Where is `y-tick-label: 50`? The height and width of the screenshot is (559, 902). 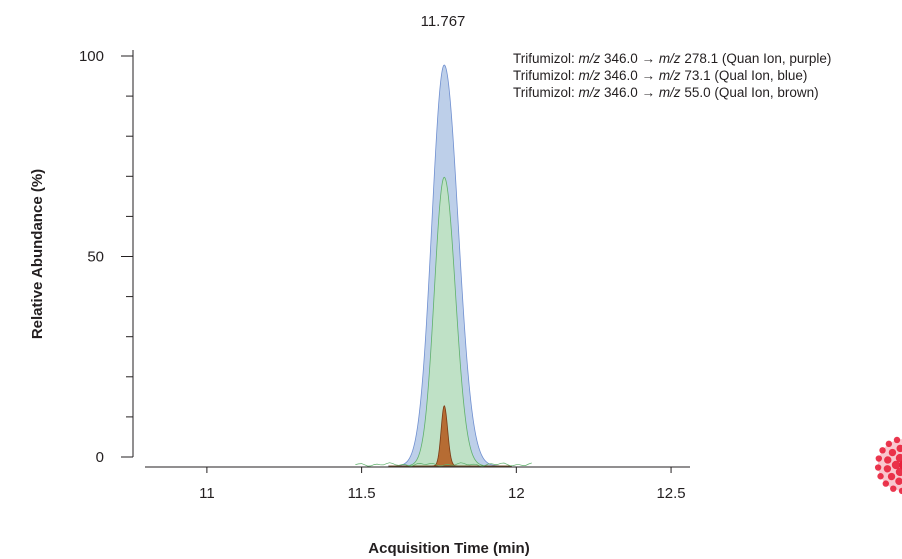
y-tick-label: 50 is located at coordinates (95, 257).